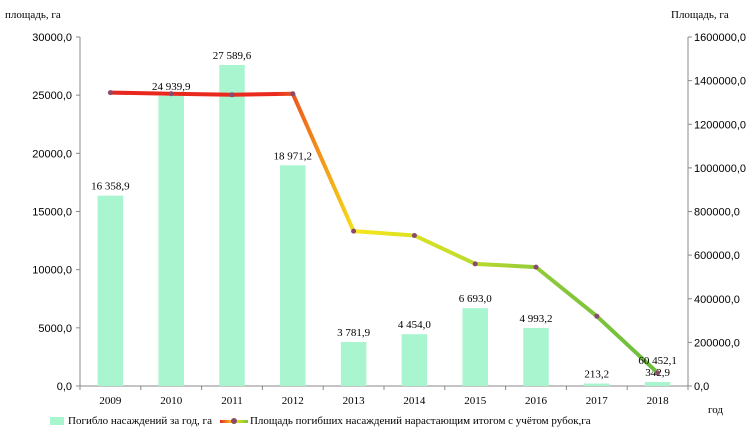 Image resolution: width=754 pixels, height=444 pixels. What do you see at coordinates (720, 125) in the screenshot?
I see `y-right-tick-label: 1200000,0` at bounding box center [720, 125].